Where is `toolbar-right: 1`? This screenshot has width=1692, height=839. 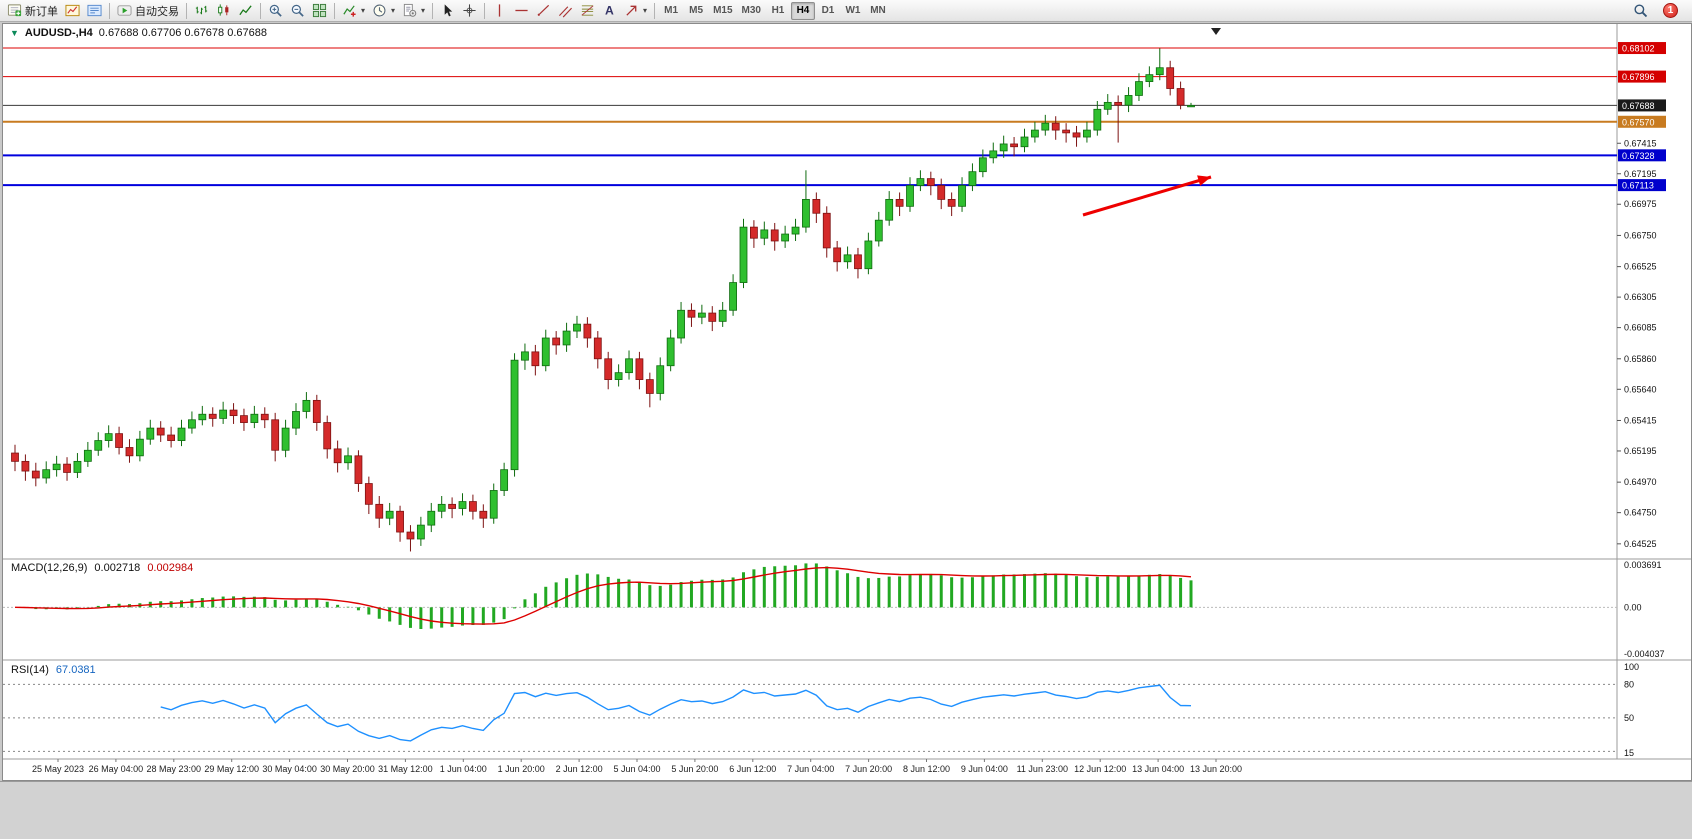 toolbar-right: 1 is located at coordinates (1659, 11).